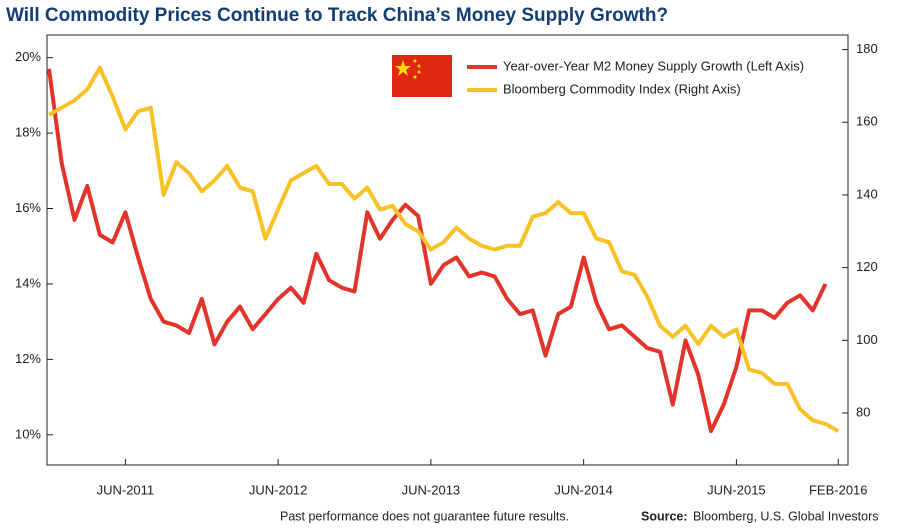 The image size is (900, 530). Describe the element at coordinates (28, 207) in the screenshot. I see `y-tick-label: 16%` at that location.